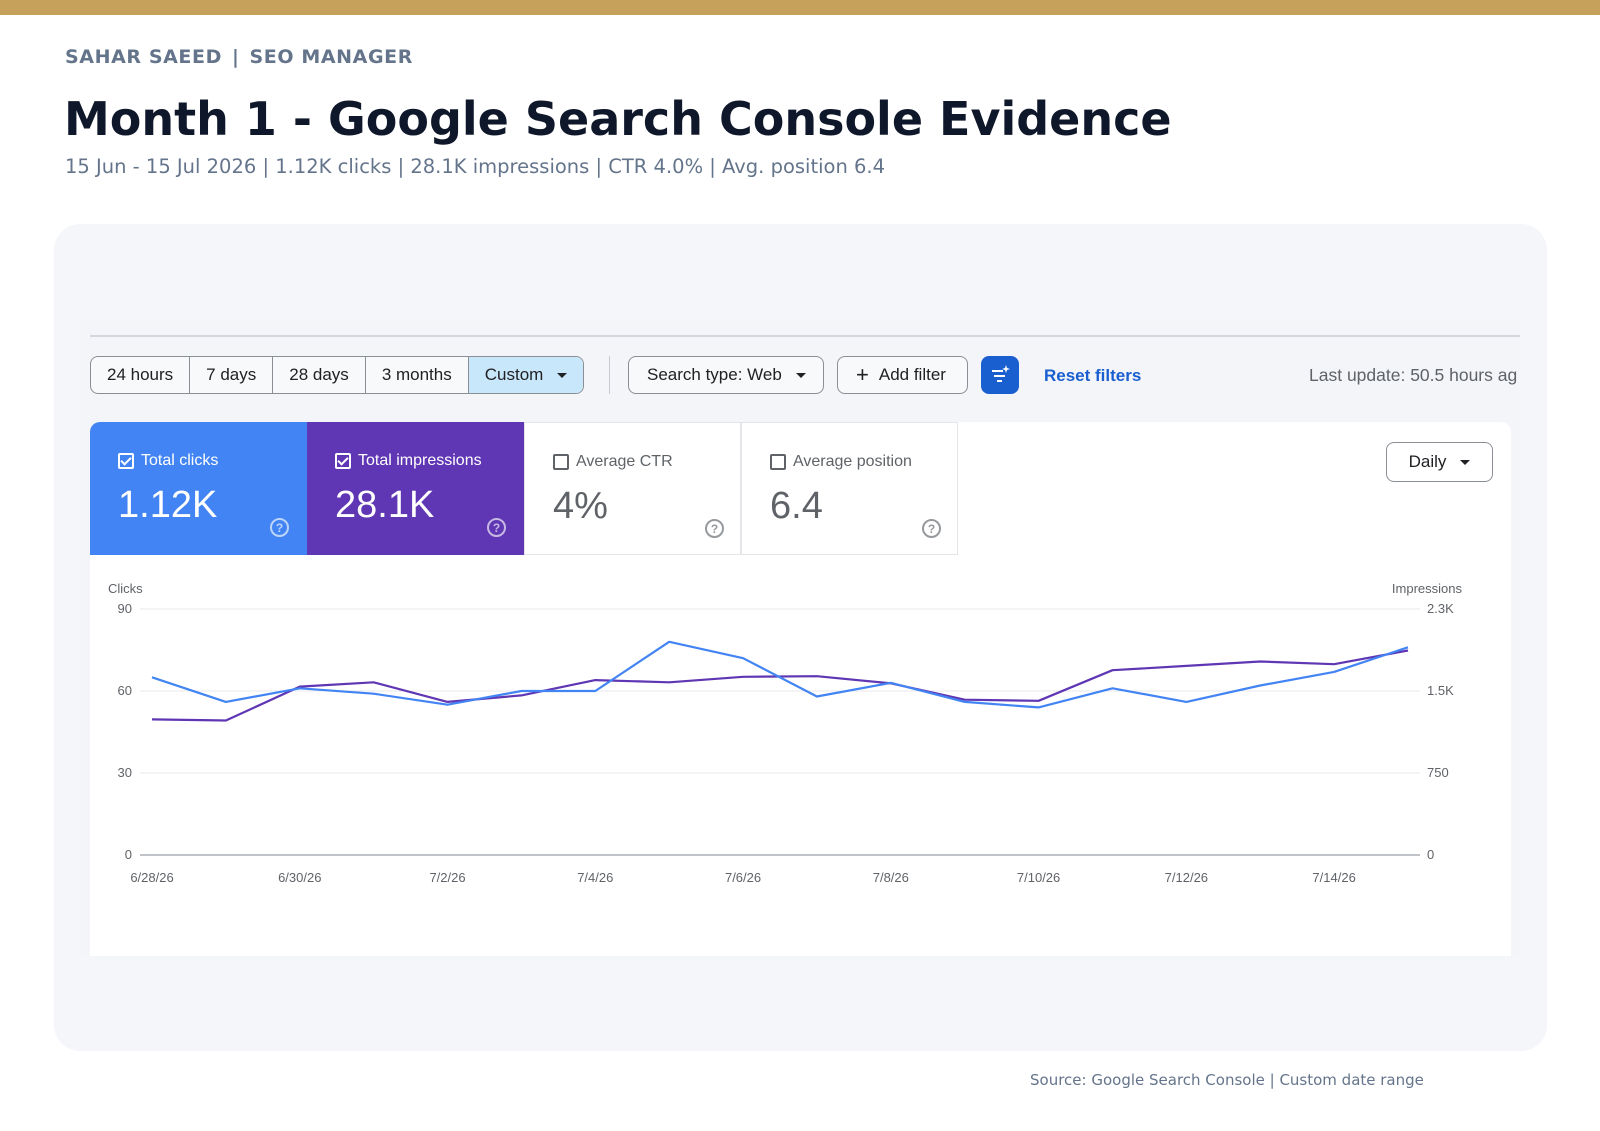 The image size is (1600, 1131). Describe the element at coordinates (1333, 877) in the screenshot. I see `x-tick-label: 7/14/26` at that location.